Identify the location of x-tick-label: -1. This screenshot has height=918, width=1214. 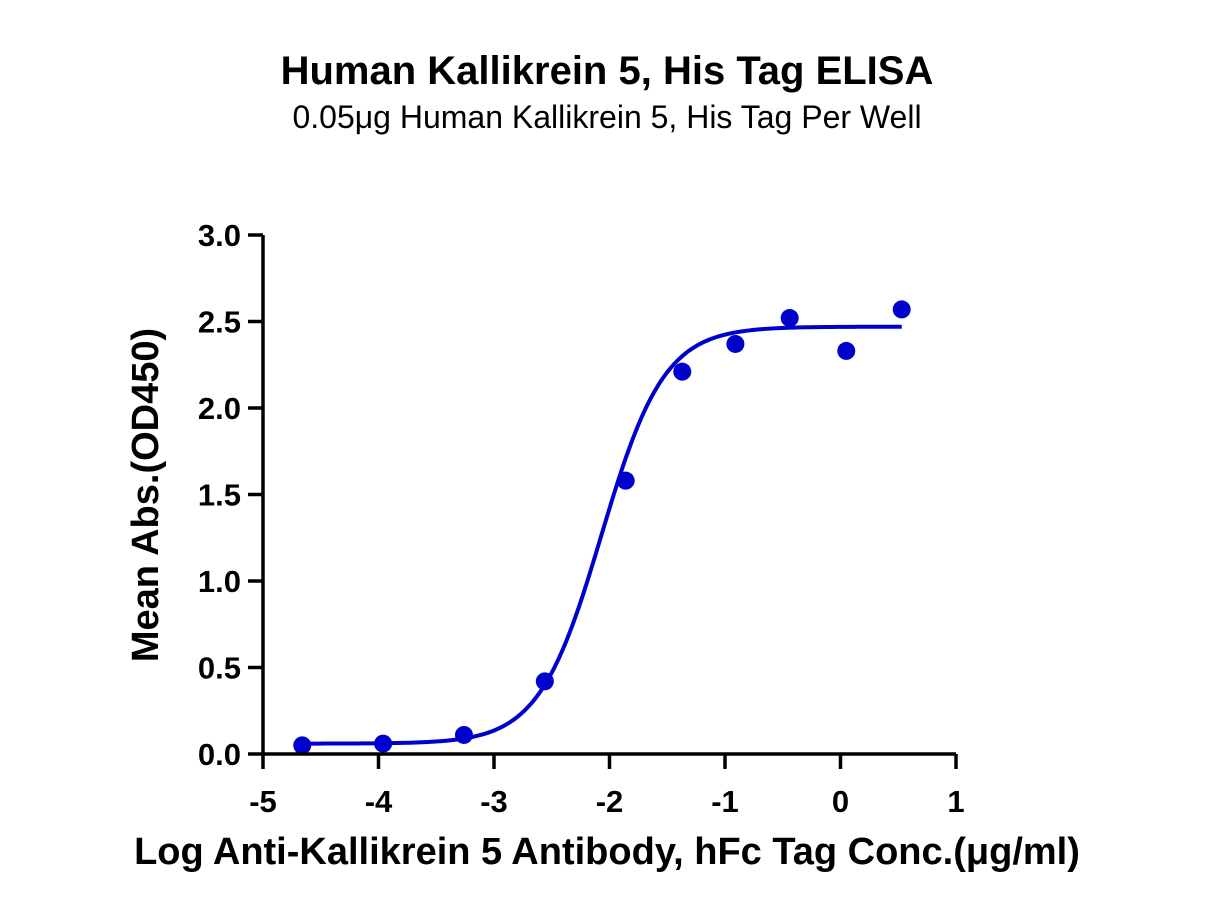
(725, 801).